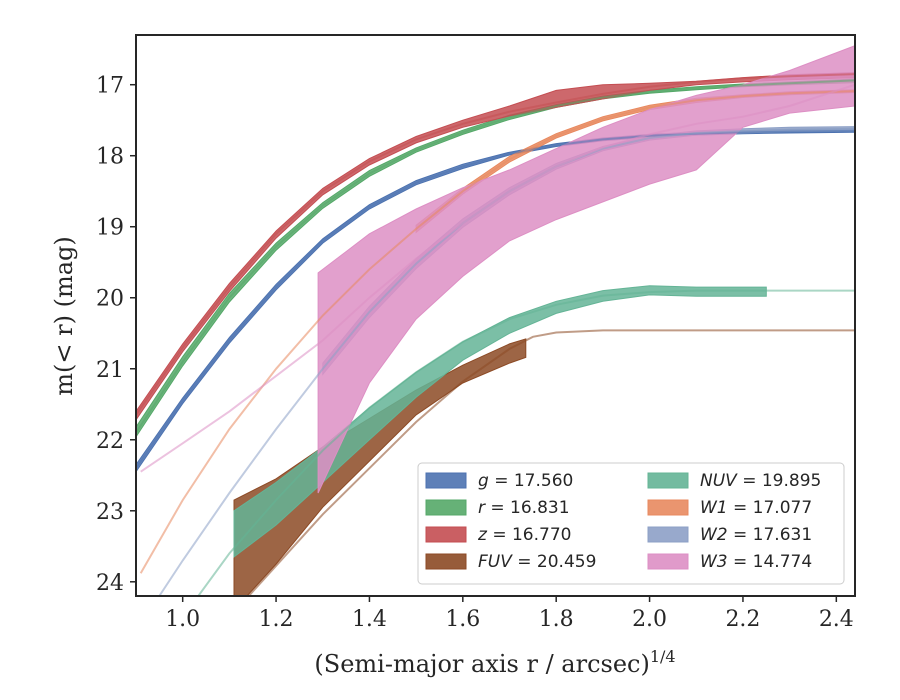 The height and width of the screenshot is (700, 900). What do you see at coordinates (668, 561) in the screenshot?
I see `legend-swatch-w3` at bounding box center [668, 561].